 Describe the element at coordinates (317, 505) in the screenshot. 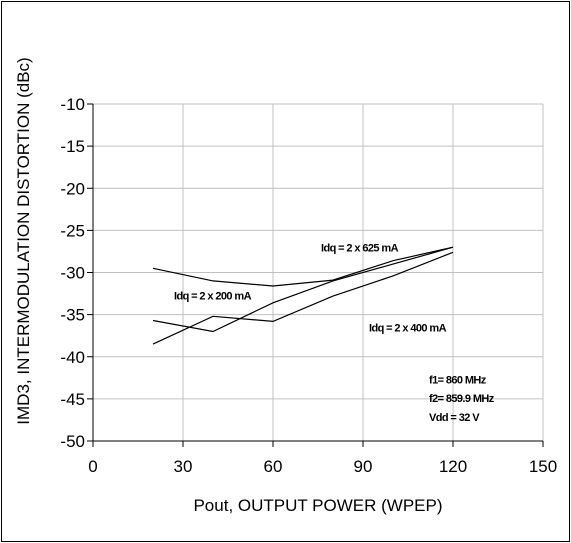

I see `x-axis-title: Pout, OUTPUT POWER (WPEP)` at that location.